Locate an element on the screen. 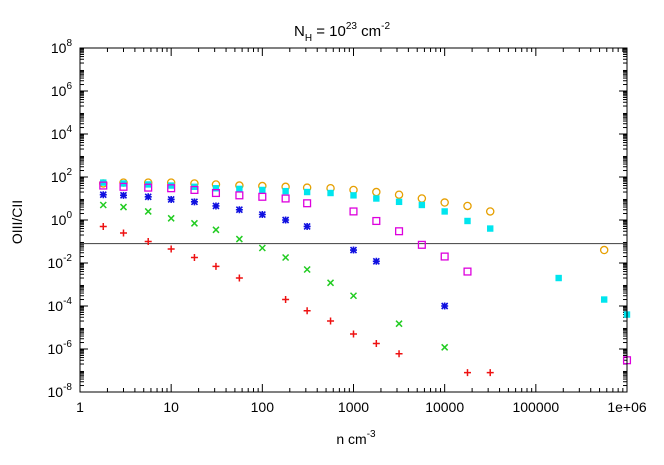  x-tick-label: 1e+06 is located at coordinates (627, 407).